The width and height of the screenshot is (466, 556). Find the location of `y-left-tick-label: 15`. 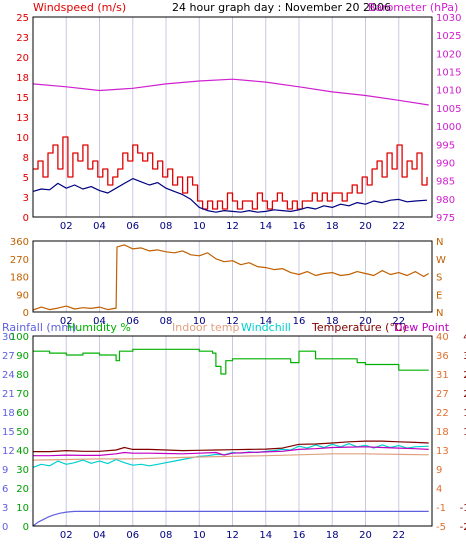

y-left-tick-label: 15 is located at coordinates (22, 98).